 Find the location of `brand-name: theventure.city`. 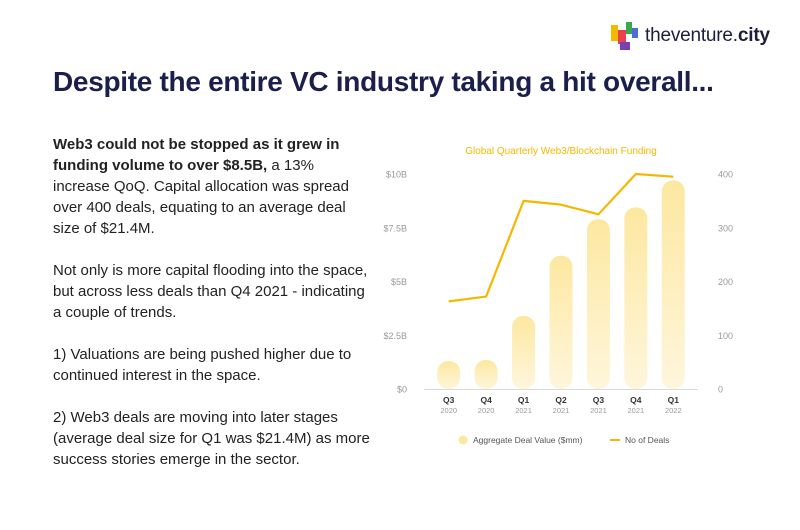

brand-name: theventure.city is located at coordinates (707, 35).